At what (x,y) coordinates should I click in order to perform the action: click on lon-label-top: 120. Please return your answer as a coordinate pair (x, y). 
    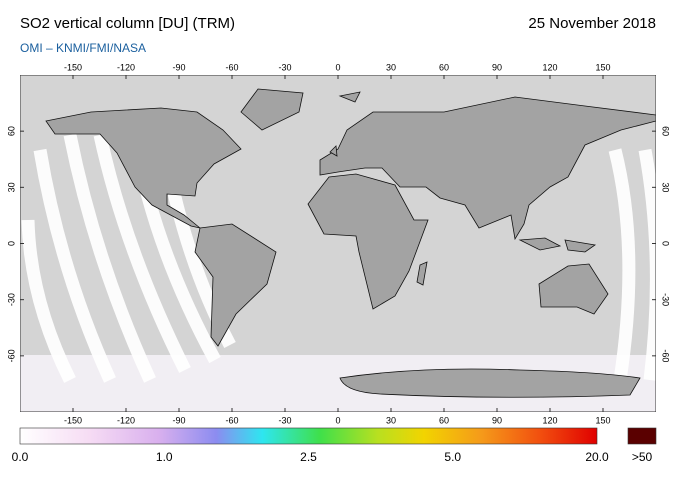
    Looking at the image, I should click on (549, 67).